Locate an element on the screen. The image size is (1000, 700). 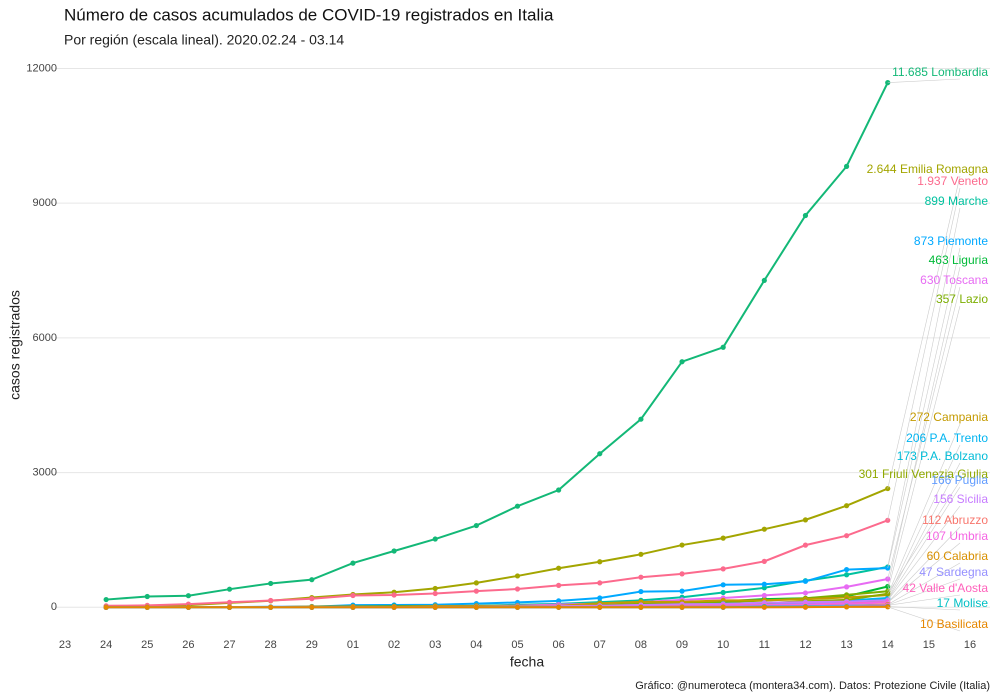
end-label-name: Basilicata is located at coordinates (963, 624).